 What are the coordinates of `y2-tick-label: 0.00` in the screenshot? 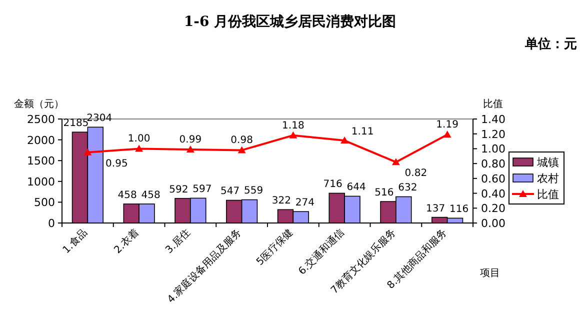 It's located at (493, 223).